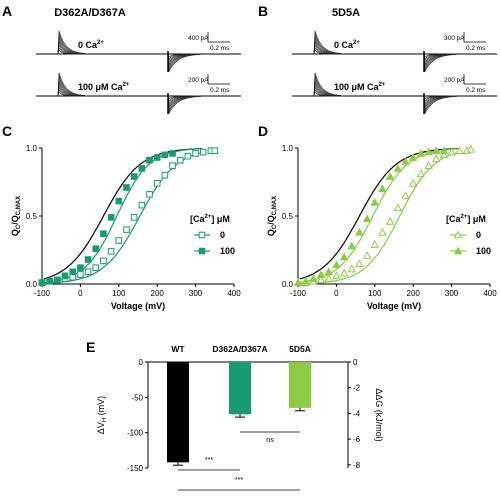 The height and width of the screenshot is (500, 500). Describe the element at coordinates (476, 219) in the screenshot. I see `legend-title-end: ] μM` at that location.